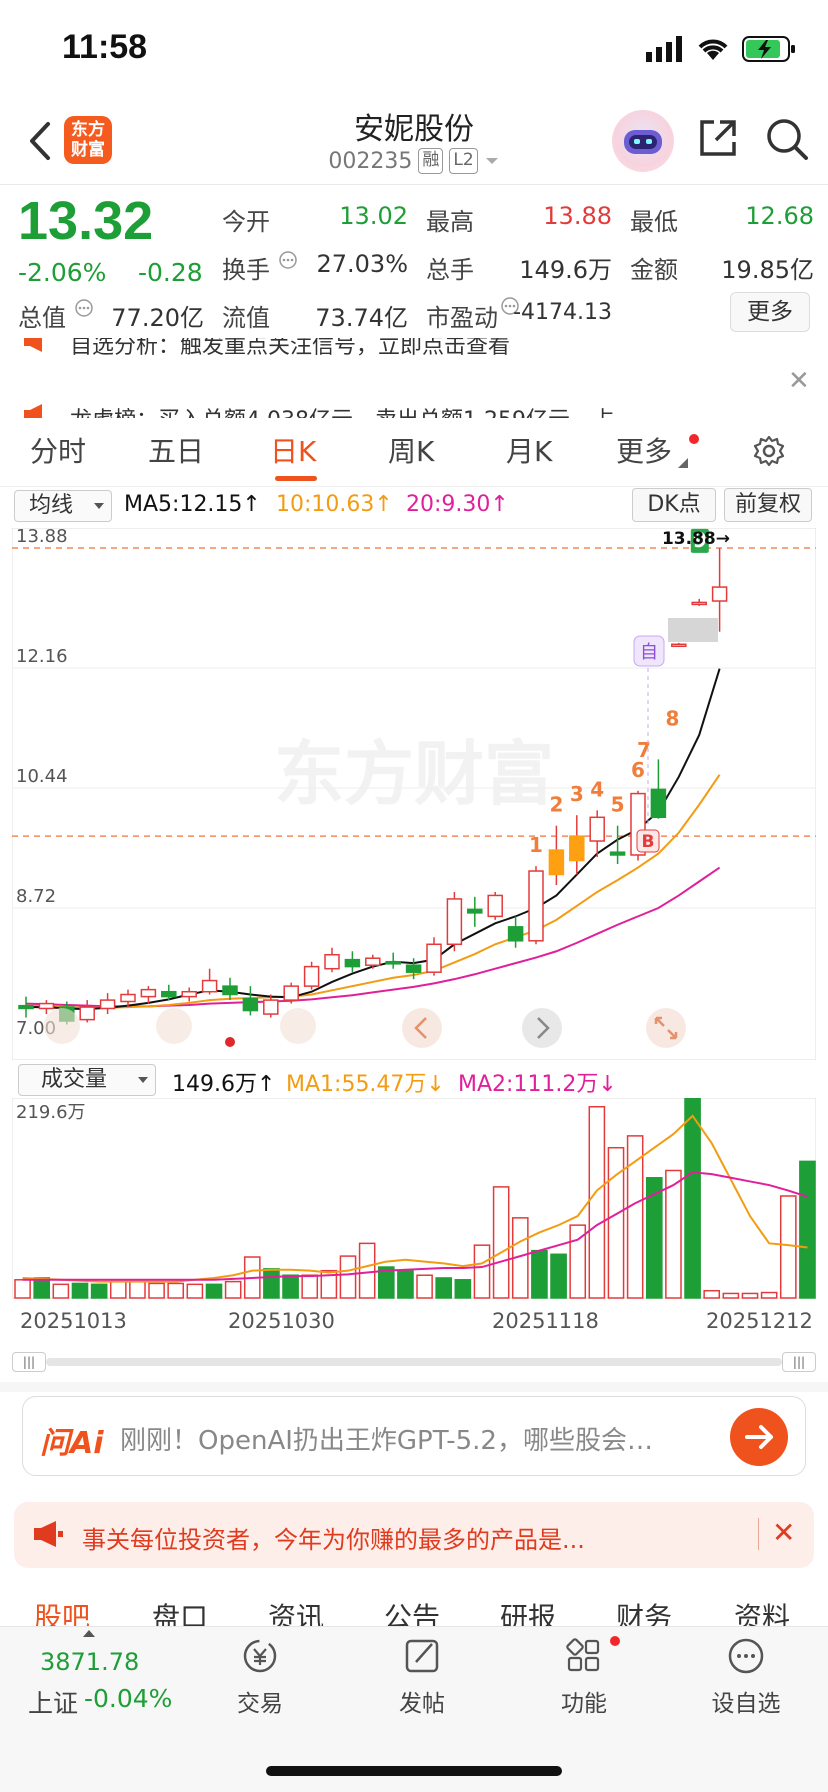 The image size is (828, 1792). I want to click on robot-icon, so click(643, 142).